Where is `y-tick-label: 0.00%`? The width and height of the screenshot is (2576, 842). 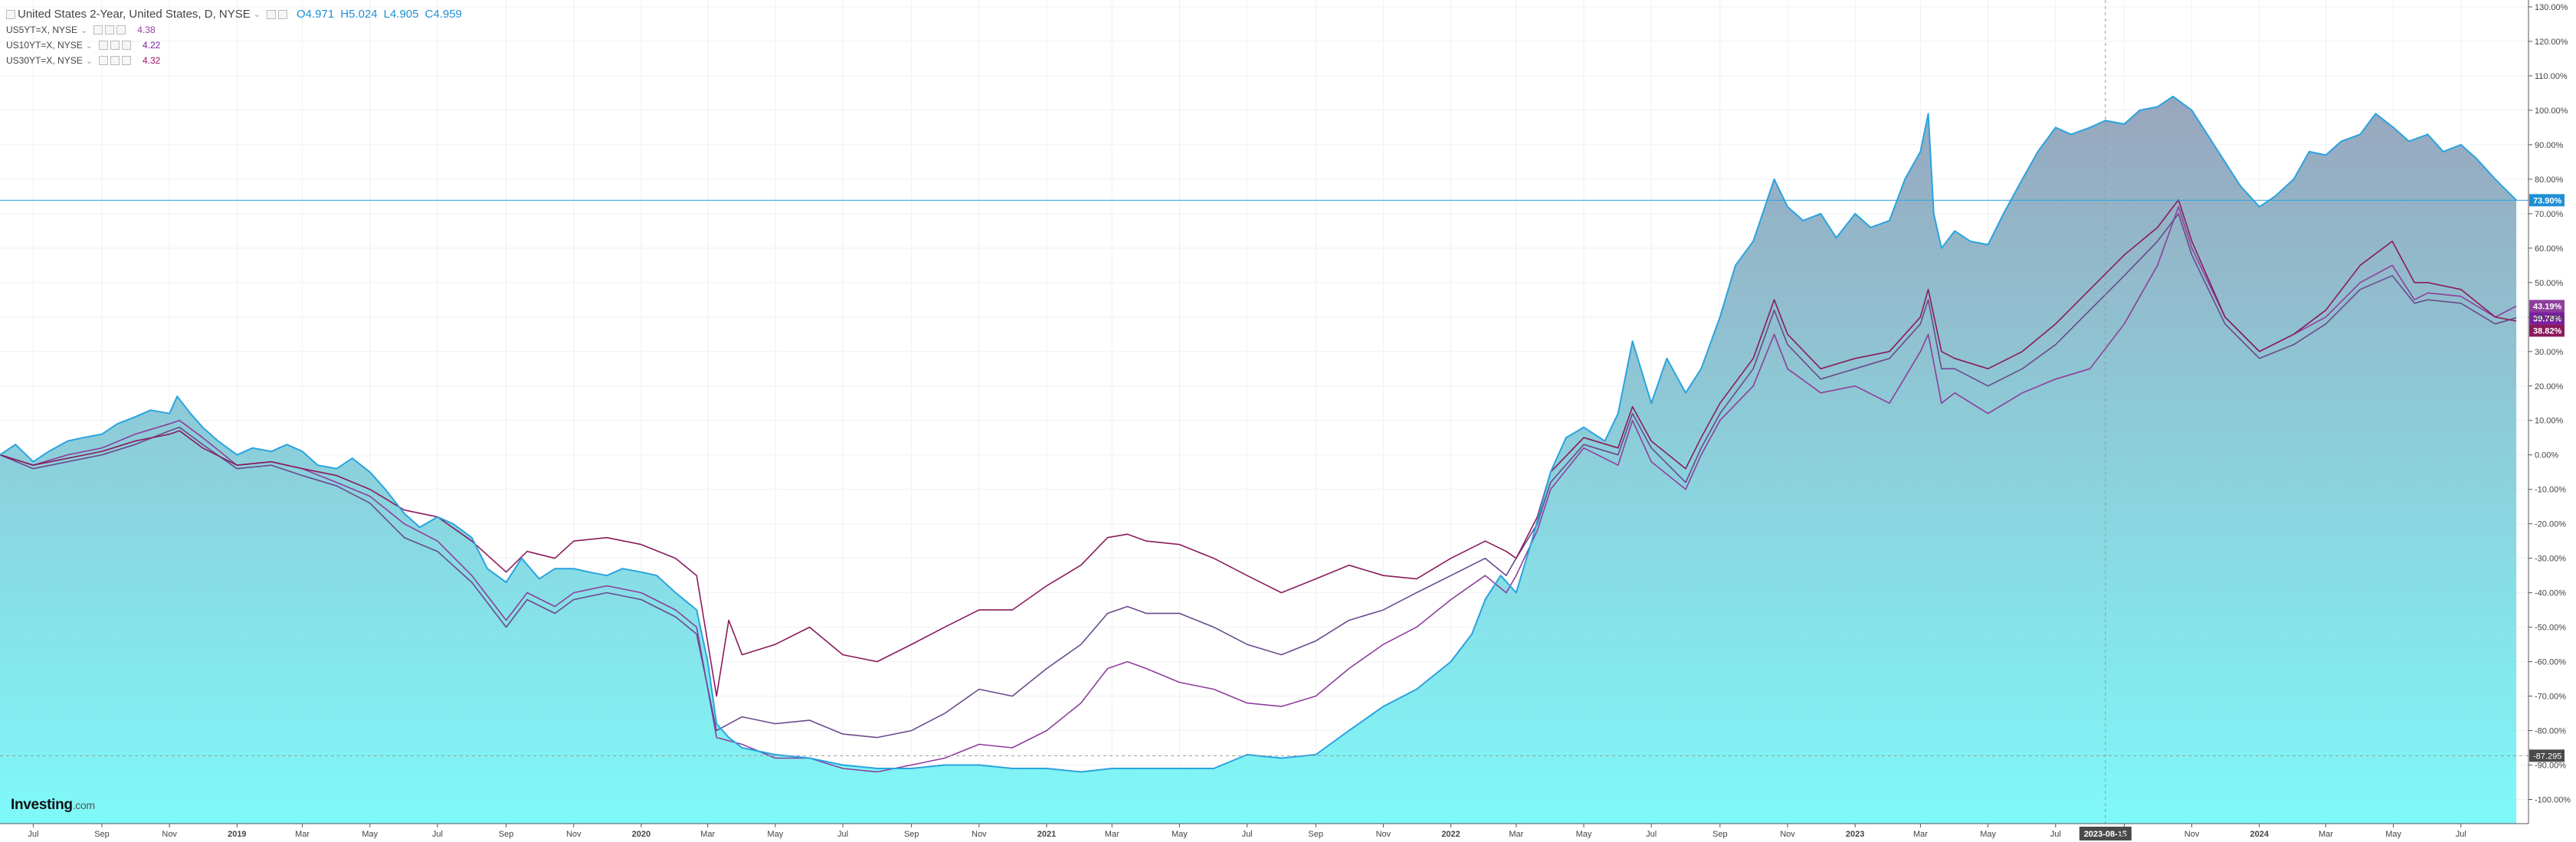 y-tick-label: 0.00% is located at coordinates (2547, 455).